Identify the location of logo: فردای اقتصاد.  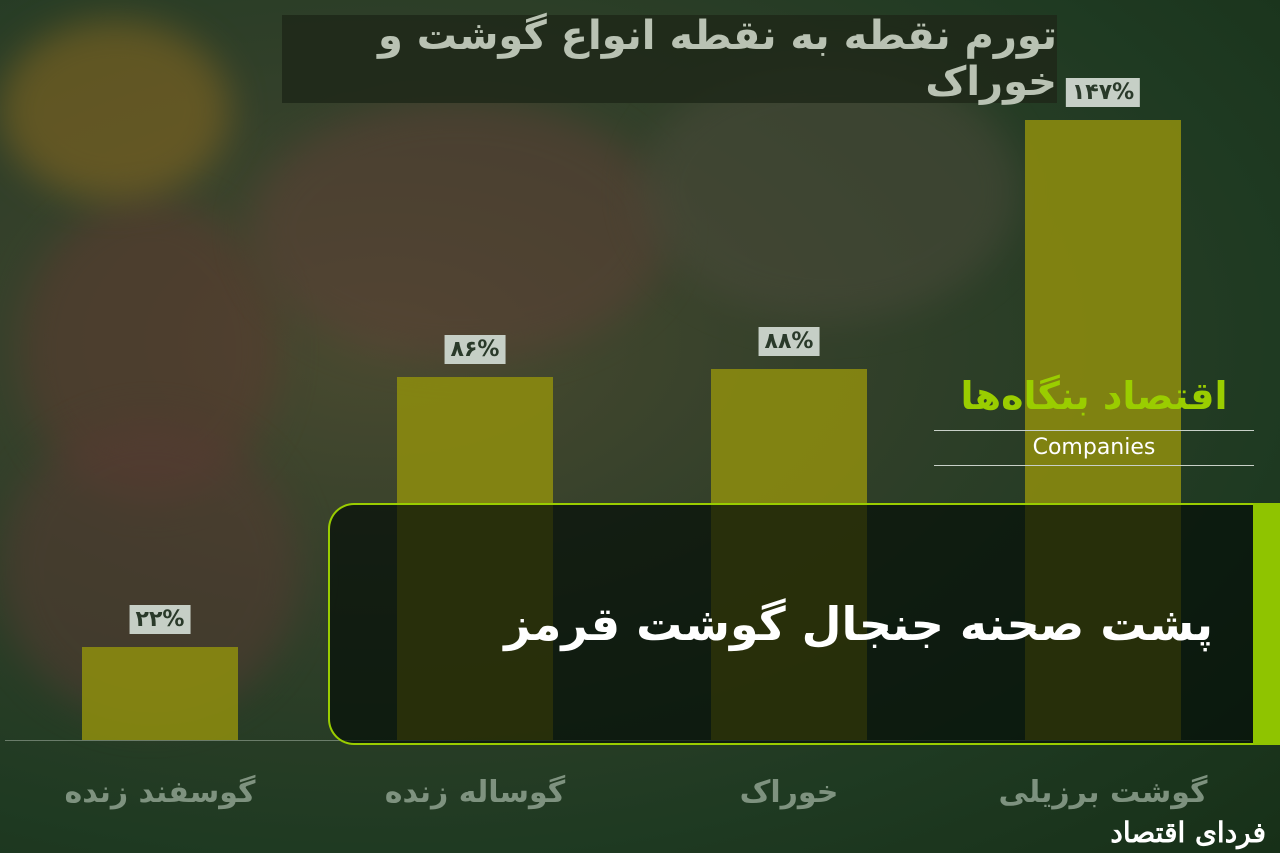
(1188, 832).